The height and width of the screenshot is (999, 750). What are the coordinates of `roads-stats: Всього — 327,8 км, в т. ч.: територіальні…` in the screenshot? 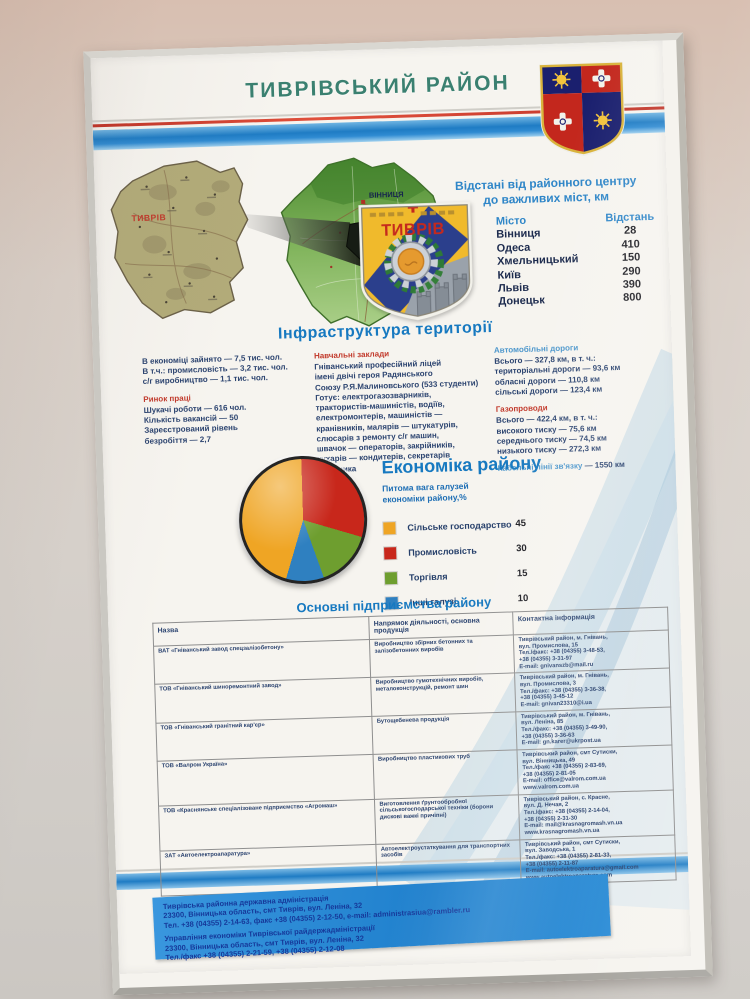 It's located at (557, 375).